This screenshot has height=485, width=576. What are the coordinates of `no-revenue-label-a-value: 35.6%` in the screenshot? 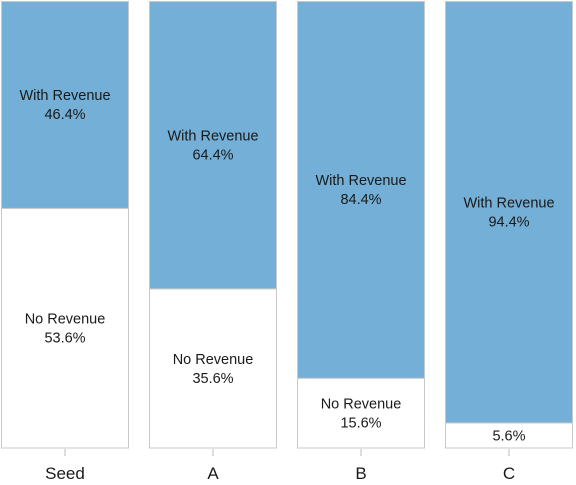 It's located at (212, 379).